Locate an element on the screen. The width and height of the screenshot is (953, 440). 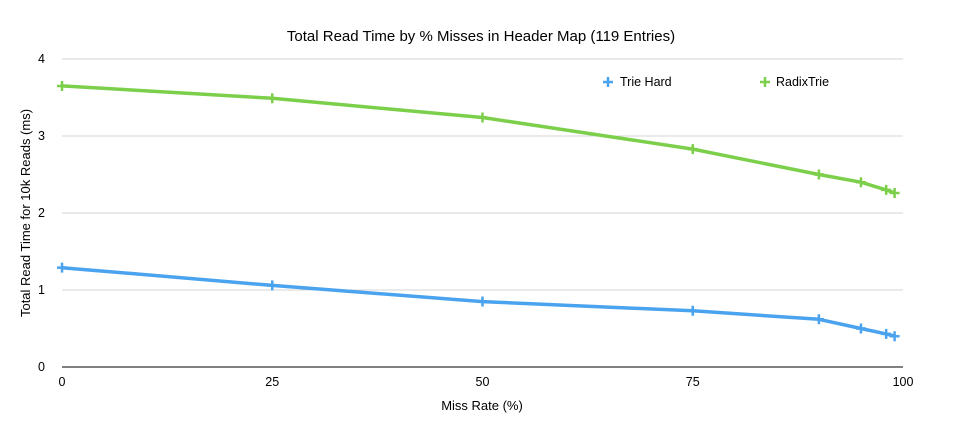
x-tick-label: 50 is located at coordinates (483, 382).